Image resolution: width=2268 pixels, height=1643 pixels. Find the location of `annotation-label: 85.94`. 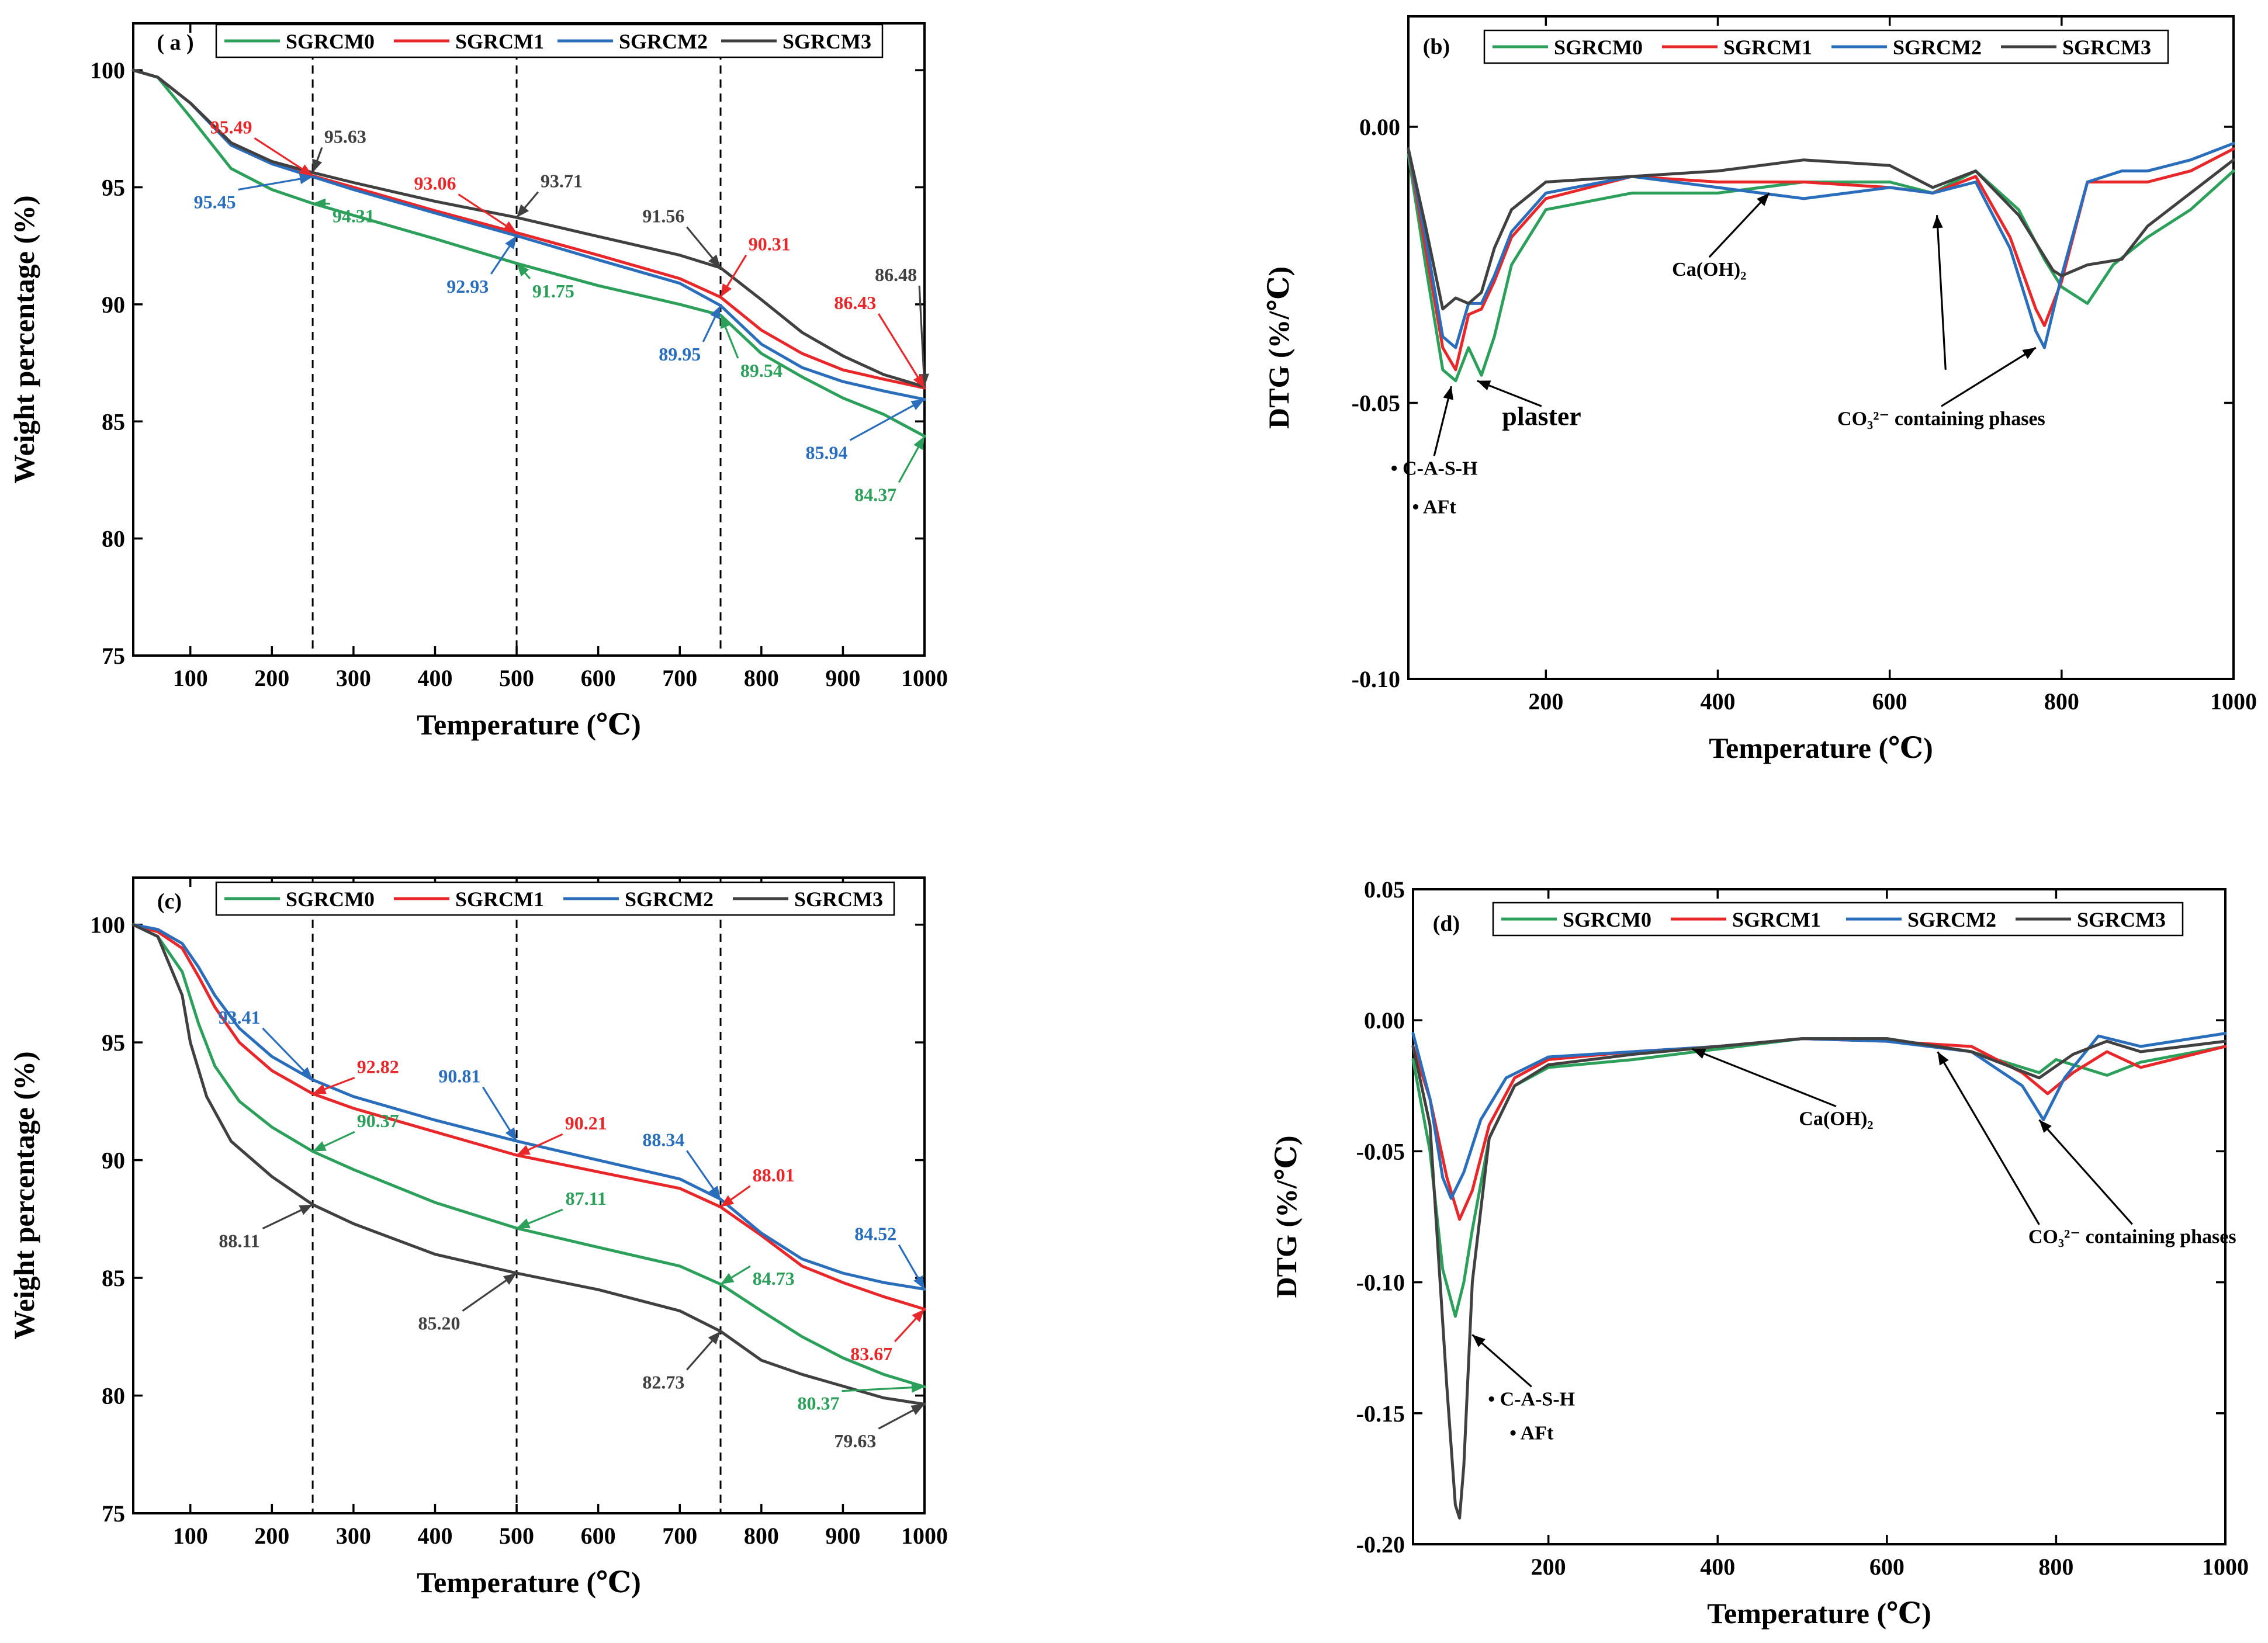

annotation-label: 85.94 is located at coordinates (826, 452).